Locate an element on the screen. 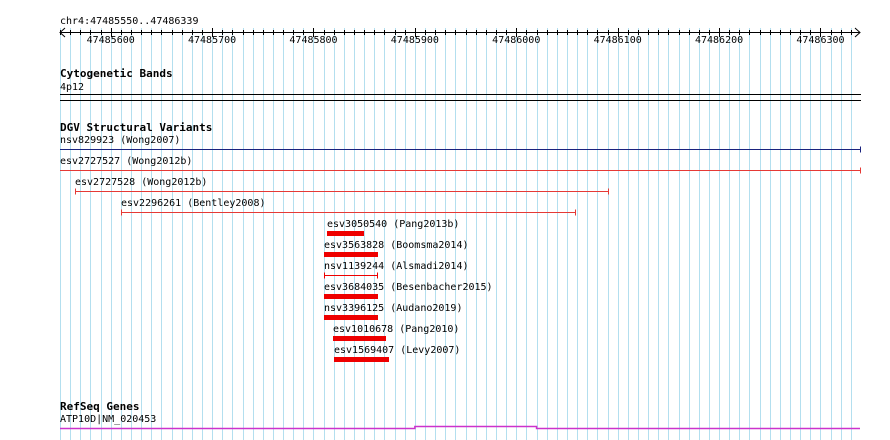 The width and height of the screenshot is (890, 440). dgv-feature-label: esv1010678 (Pang2010) is located at coordinates (396, 329).